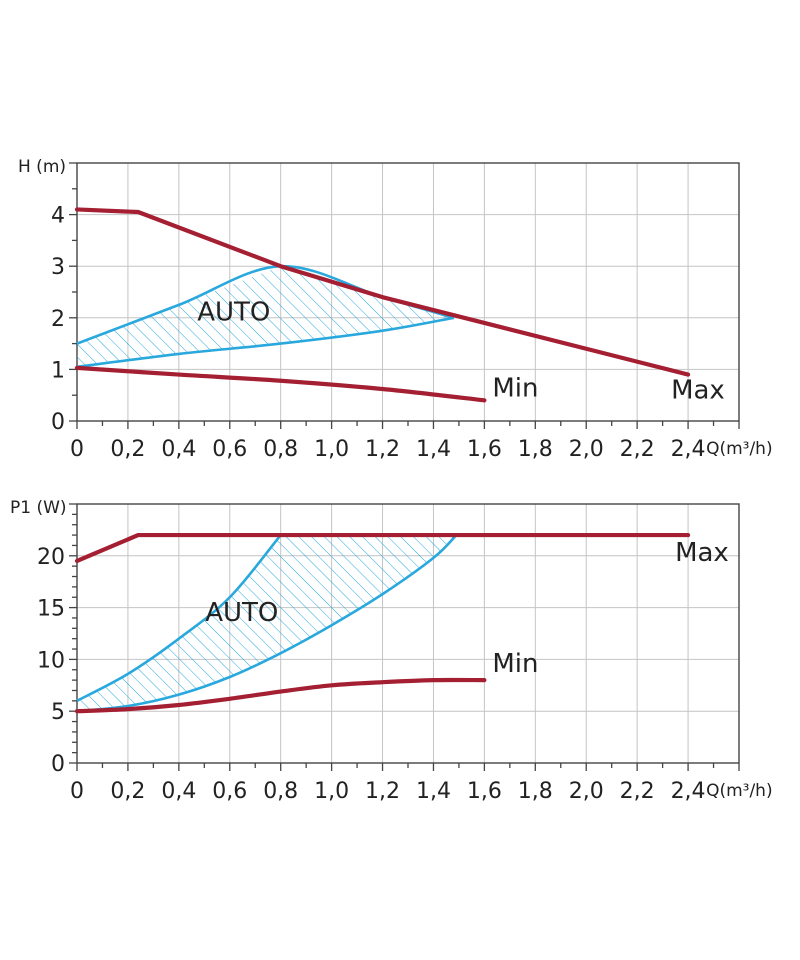 The width and height of the screenshot is (800, 960). I want to click on y-tick-label: 4, so click(58, 216).